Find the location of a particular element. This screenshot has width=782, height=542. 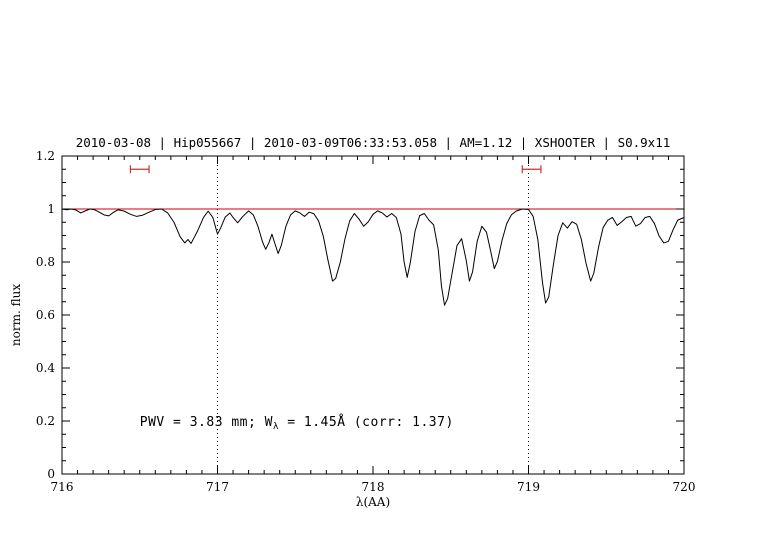

y-tick-label: 1.2 is located at coordinates (45, 156).